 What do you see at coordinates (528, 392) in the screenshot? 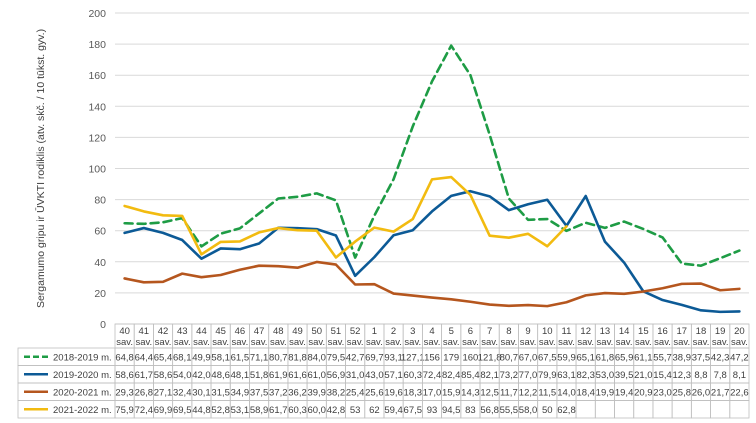
I see `data-label: 12,2` at bounding box center [528, 392].